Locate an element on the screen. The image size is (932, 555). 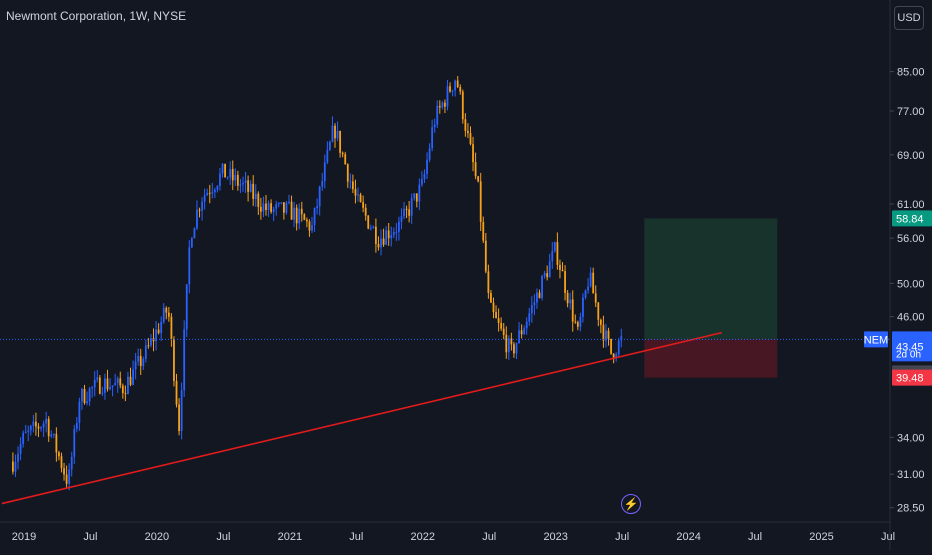
target-price-label: 58.84 is located at coordinates (910, 219).